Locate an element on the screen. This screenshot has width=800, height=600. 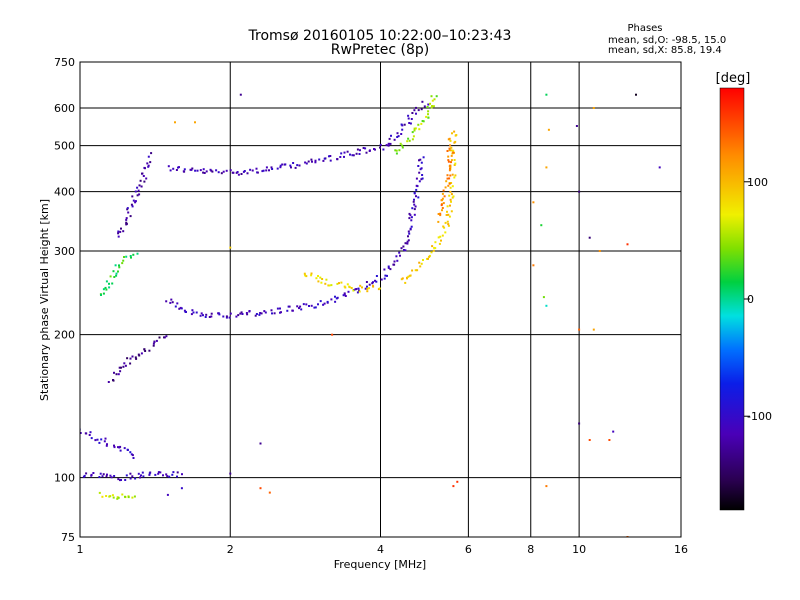
x-axis-label: Frequency [MHz] is located at coordinates (380, 564).